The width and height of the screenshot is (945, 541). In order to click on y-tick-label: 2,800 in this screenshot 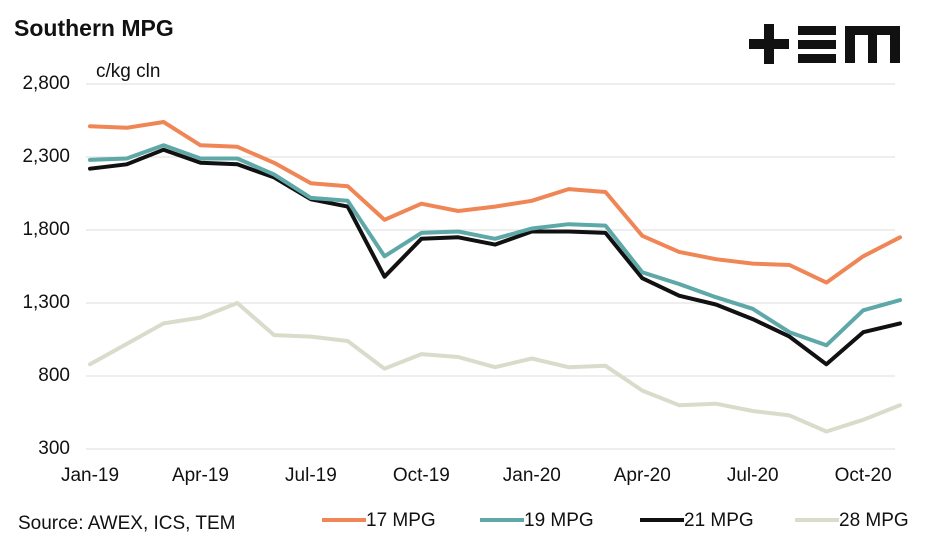, I will do `click(46, 83)`.